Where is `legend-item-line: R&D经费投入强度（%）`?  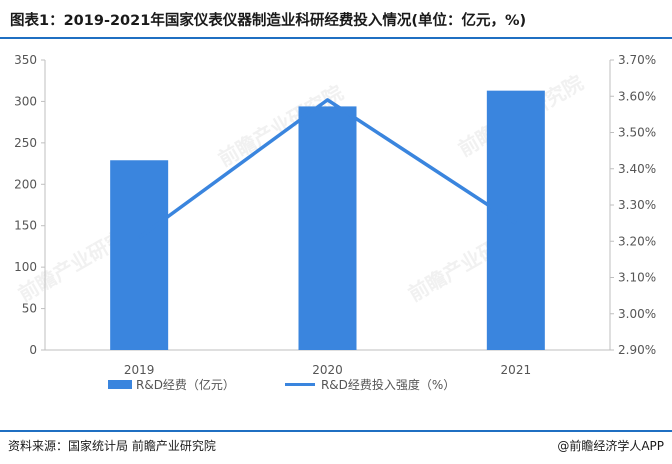
legend-item-line: R&D经费投入强度（%） is located at coordinates (370, 384).